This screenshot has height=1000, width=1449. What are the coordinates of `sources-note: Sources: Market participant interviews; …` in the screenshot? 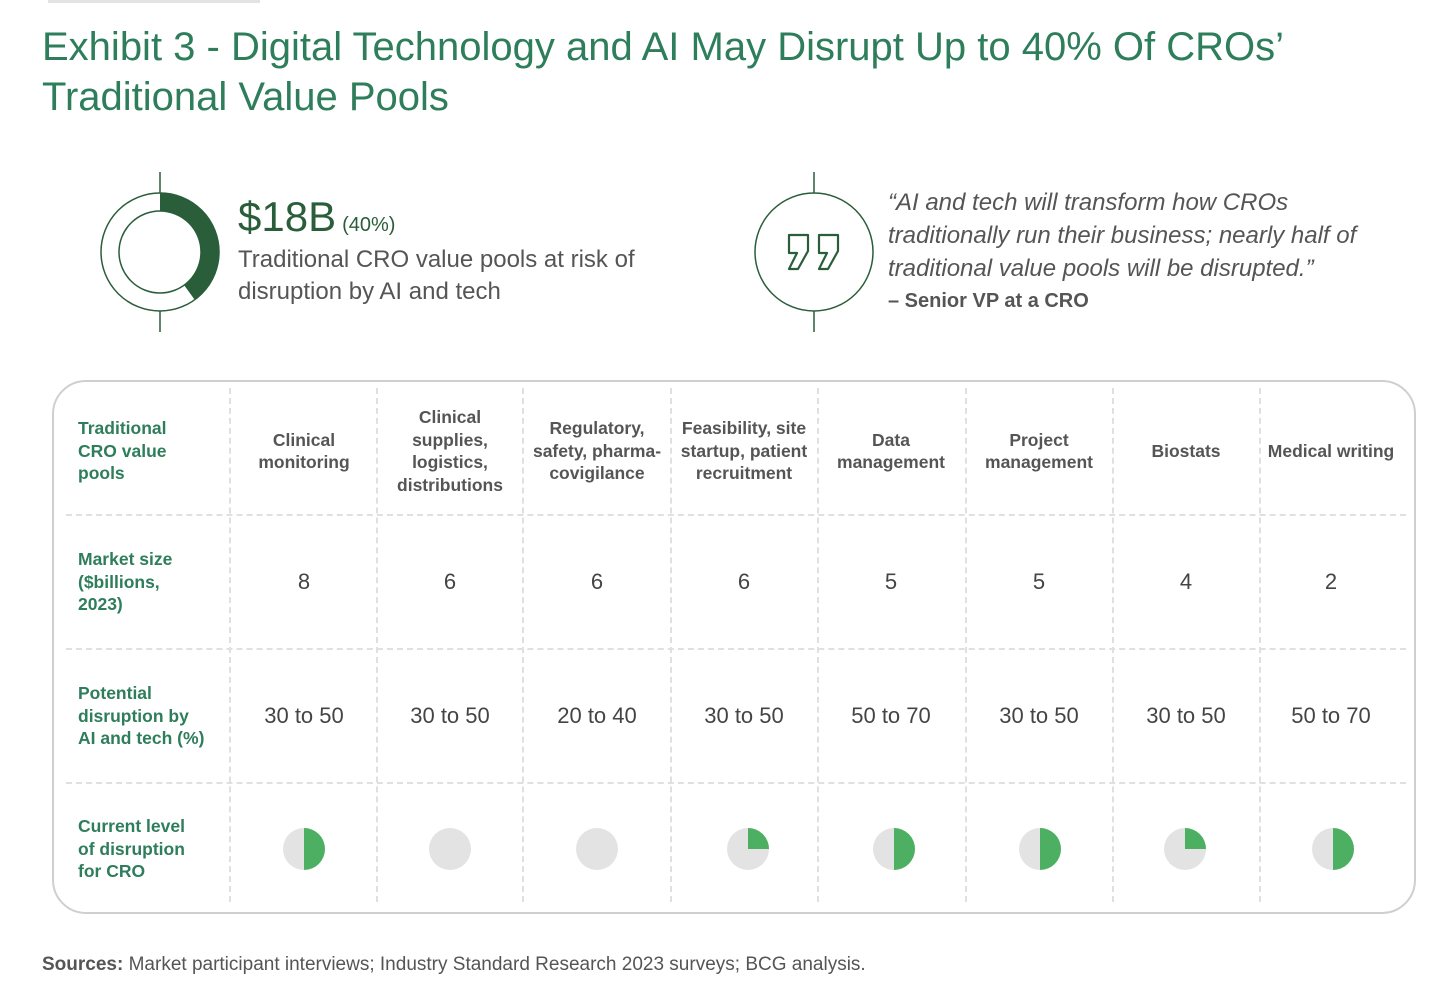 It's located at (454, 965).